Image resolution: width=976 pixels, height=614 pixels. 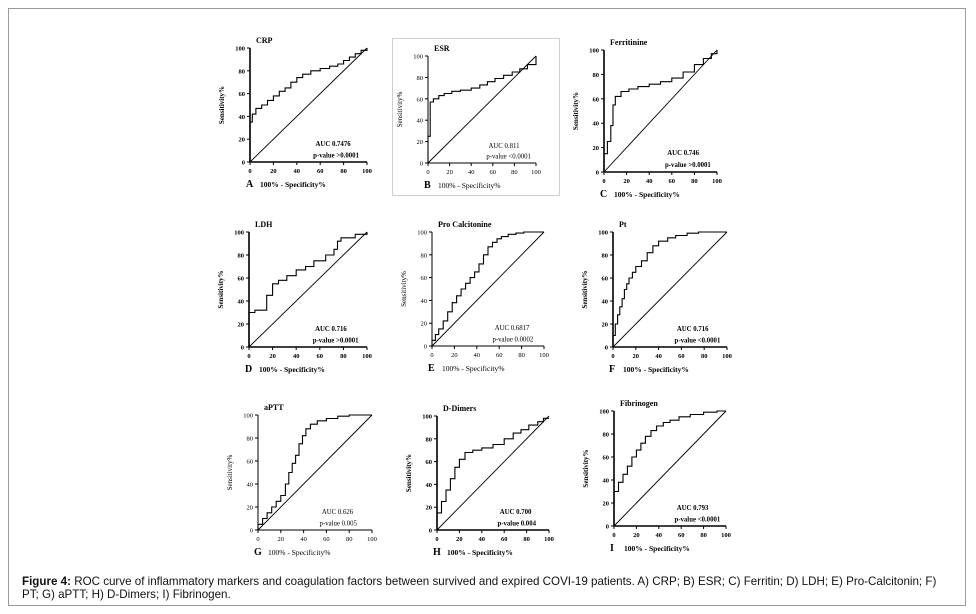 I want to click on p-value-annotation: p-value 0.004, so click(x=516, y=523).